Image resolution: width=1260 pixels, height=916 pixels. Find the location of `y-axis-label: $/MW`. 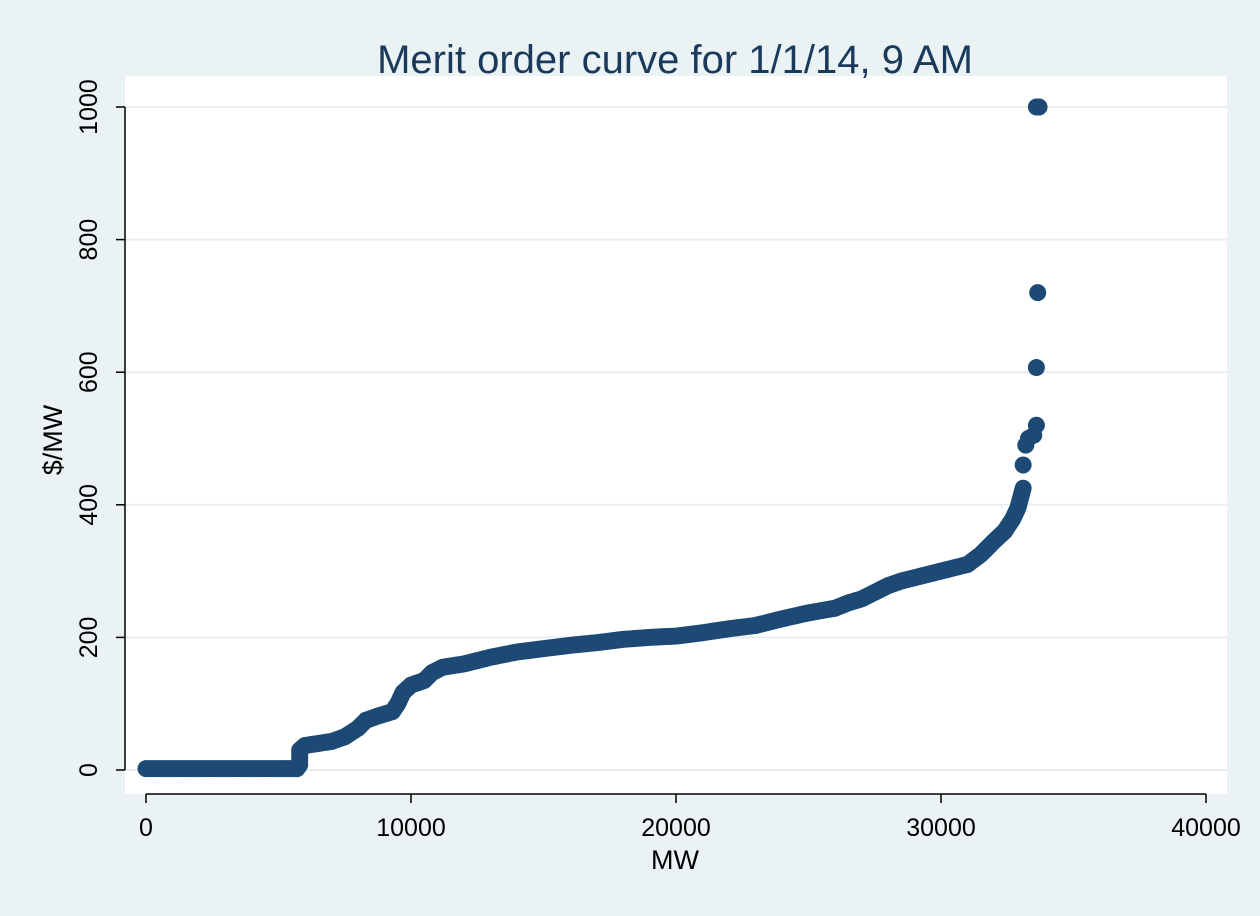

y-axis-label: $/MW is located at coordinates (53, 439).